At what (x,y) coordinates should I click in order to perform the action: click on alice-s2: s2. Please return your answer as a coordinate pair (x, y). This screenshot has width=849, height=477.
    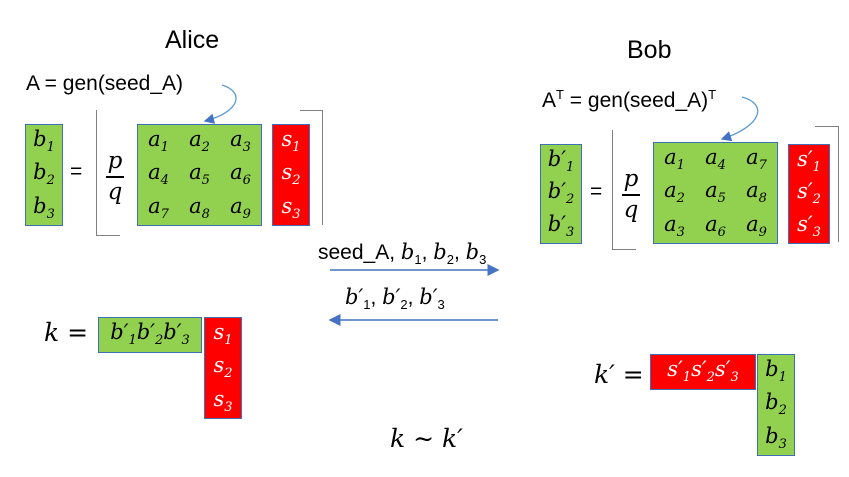
    Looking at the image, I should click on (291, 174).